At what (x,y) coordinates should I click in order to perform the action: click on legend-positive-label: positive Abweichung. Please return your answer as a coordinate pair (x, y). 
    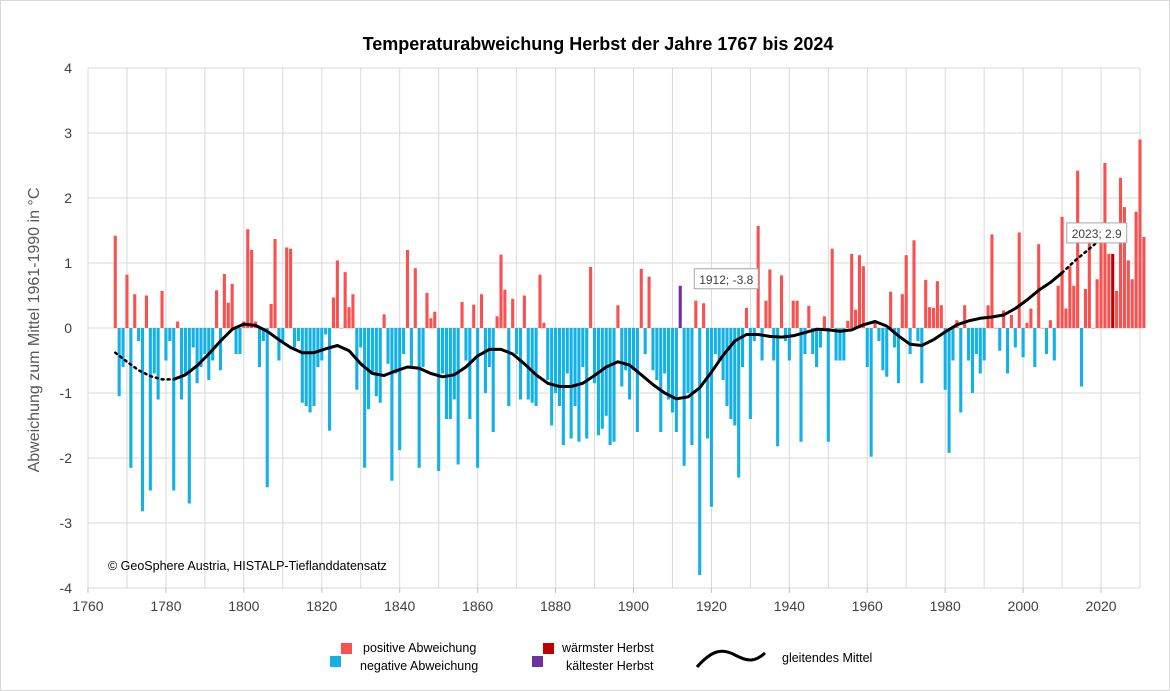
    Looking at the image, I should click on (419, 648).